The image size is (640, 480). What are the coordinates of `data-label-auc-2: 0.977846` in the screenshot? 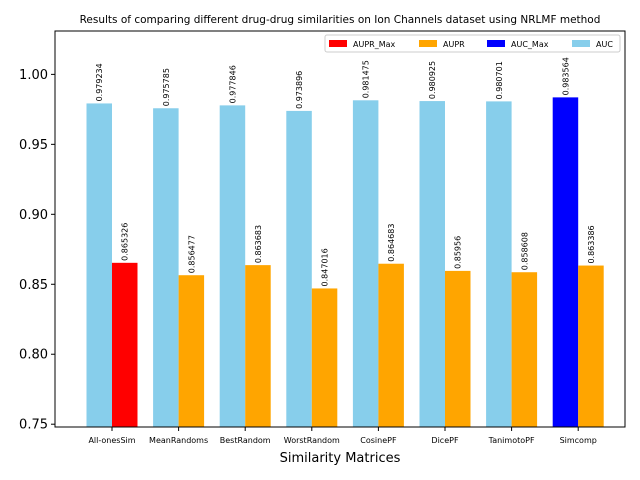 It's located at (232, 84).